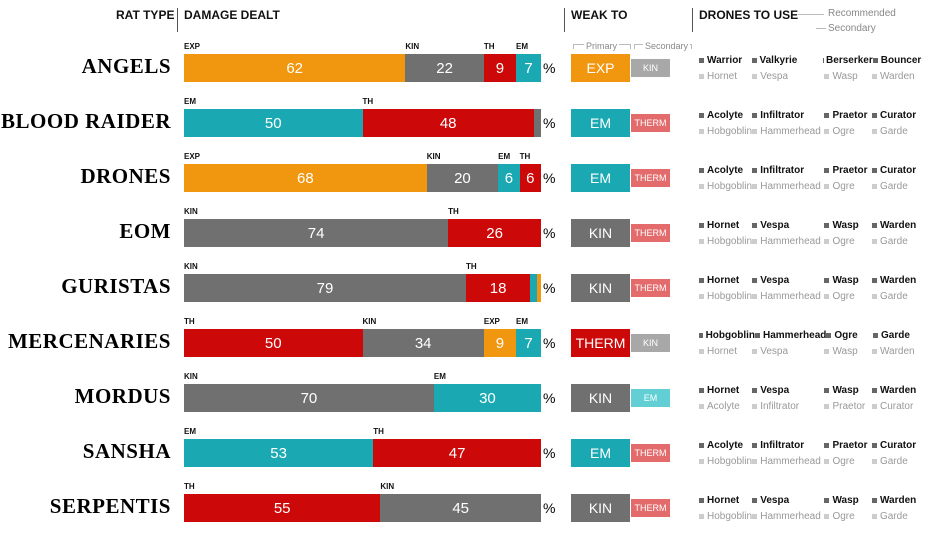  Describe the element at coordinates (900, 186) in the screenshot. I see `secondary-drone: Garde` at that location.